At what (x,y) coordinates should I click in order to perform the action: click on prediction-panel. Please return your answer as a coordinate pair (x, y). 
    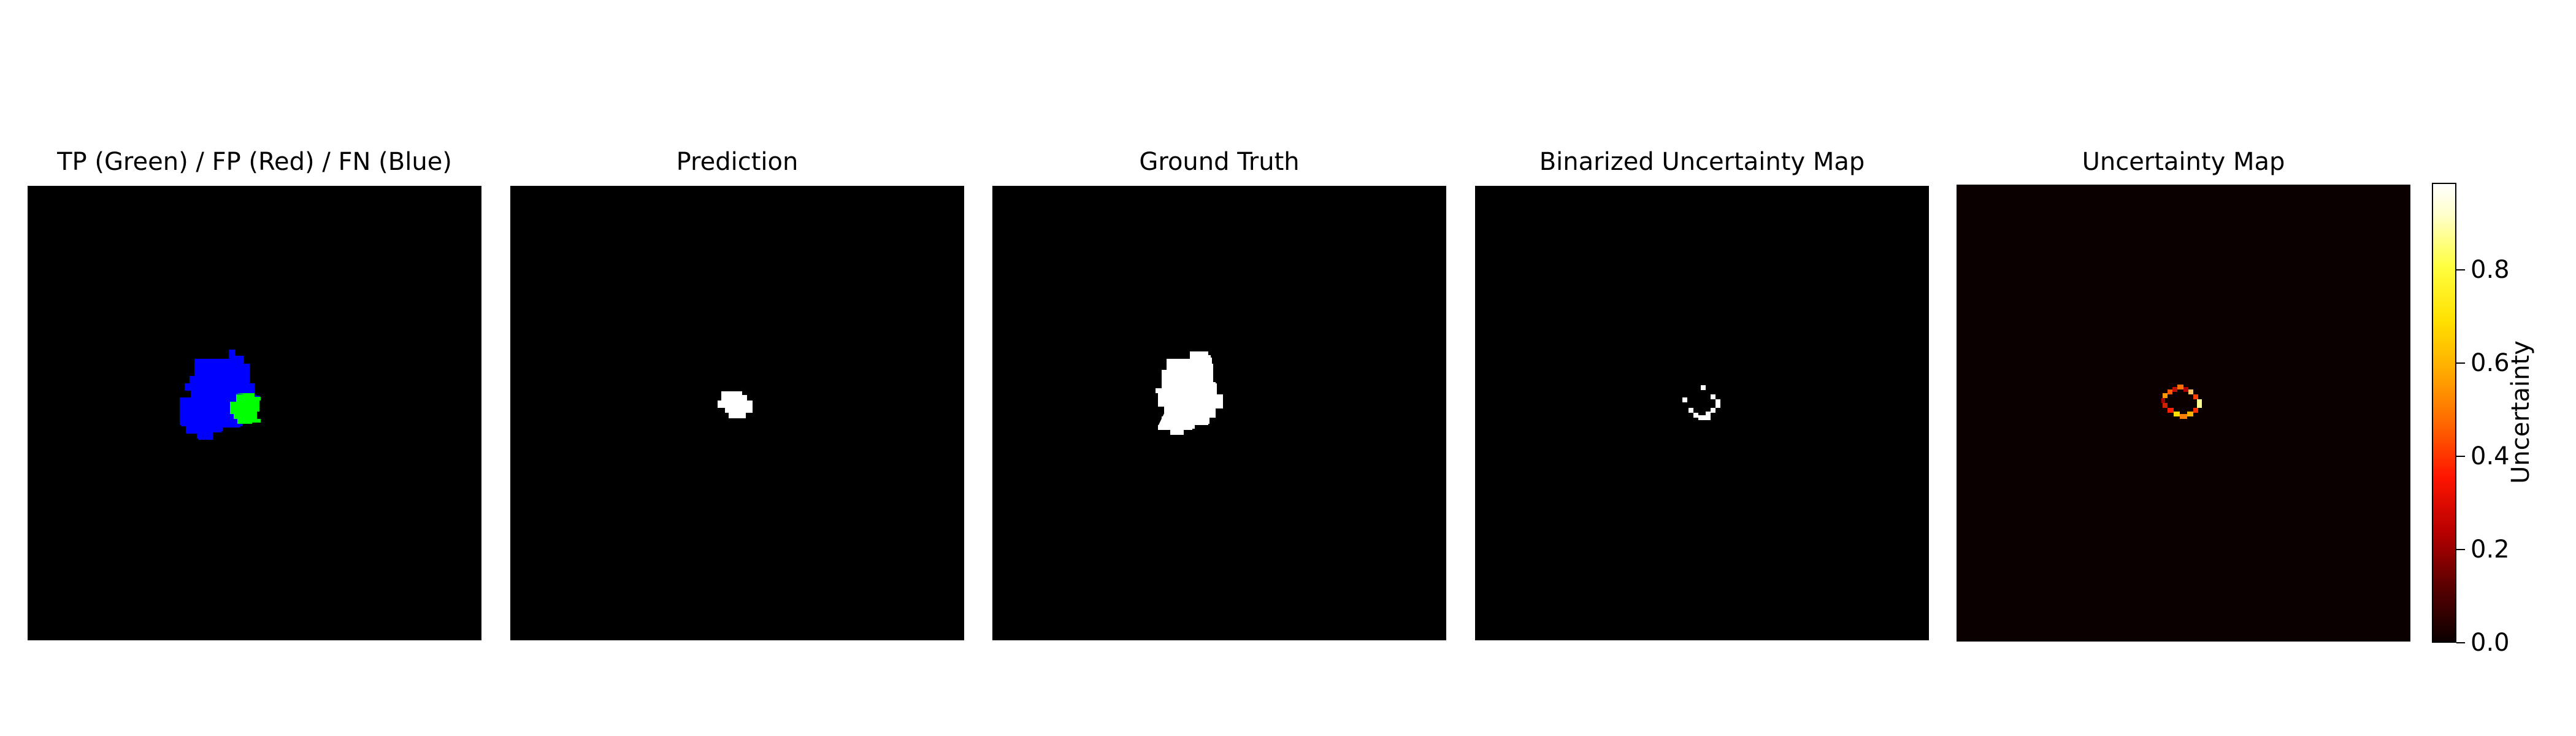
    Looking at the image, I should click on (737, 413).